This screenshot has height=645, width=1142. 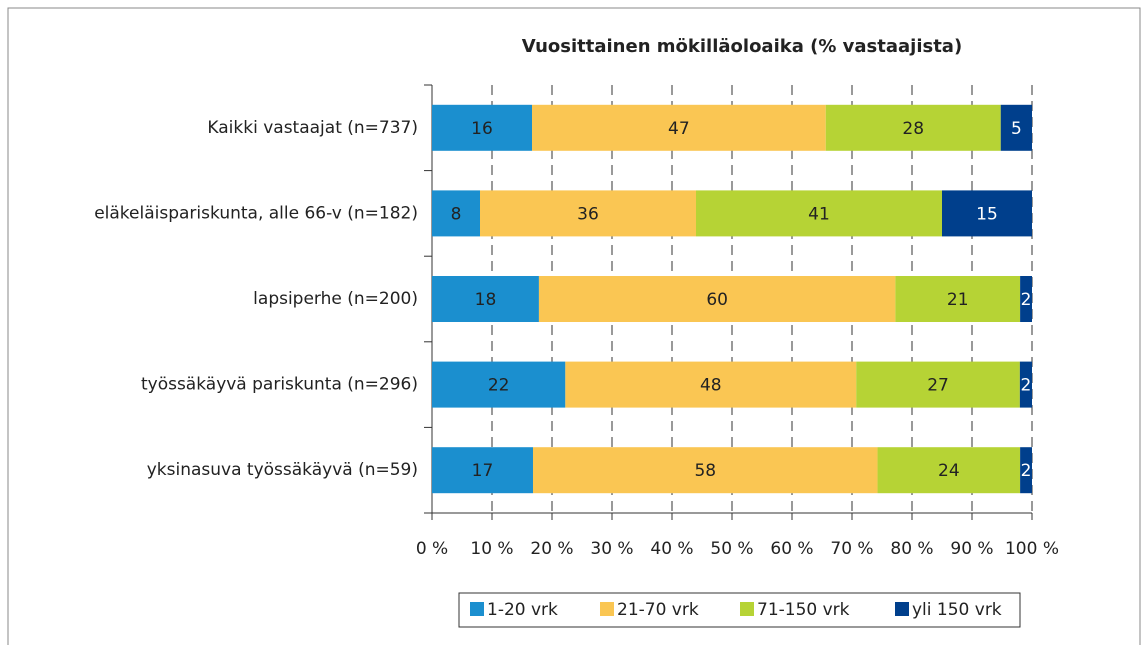 I want to click on x-tick-label: 70 %, so click(x=851, y=549).